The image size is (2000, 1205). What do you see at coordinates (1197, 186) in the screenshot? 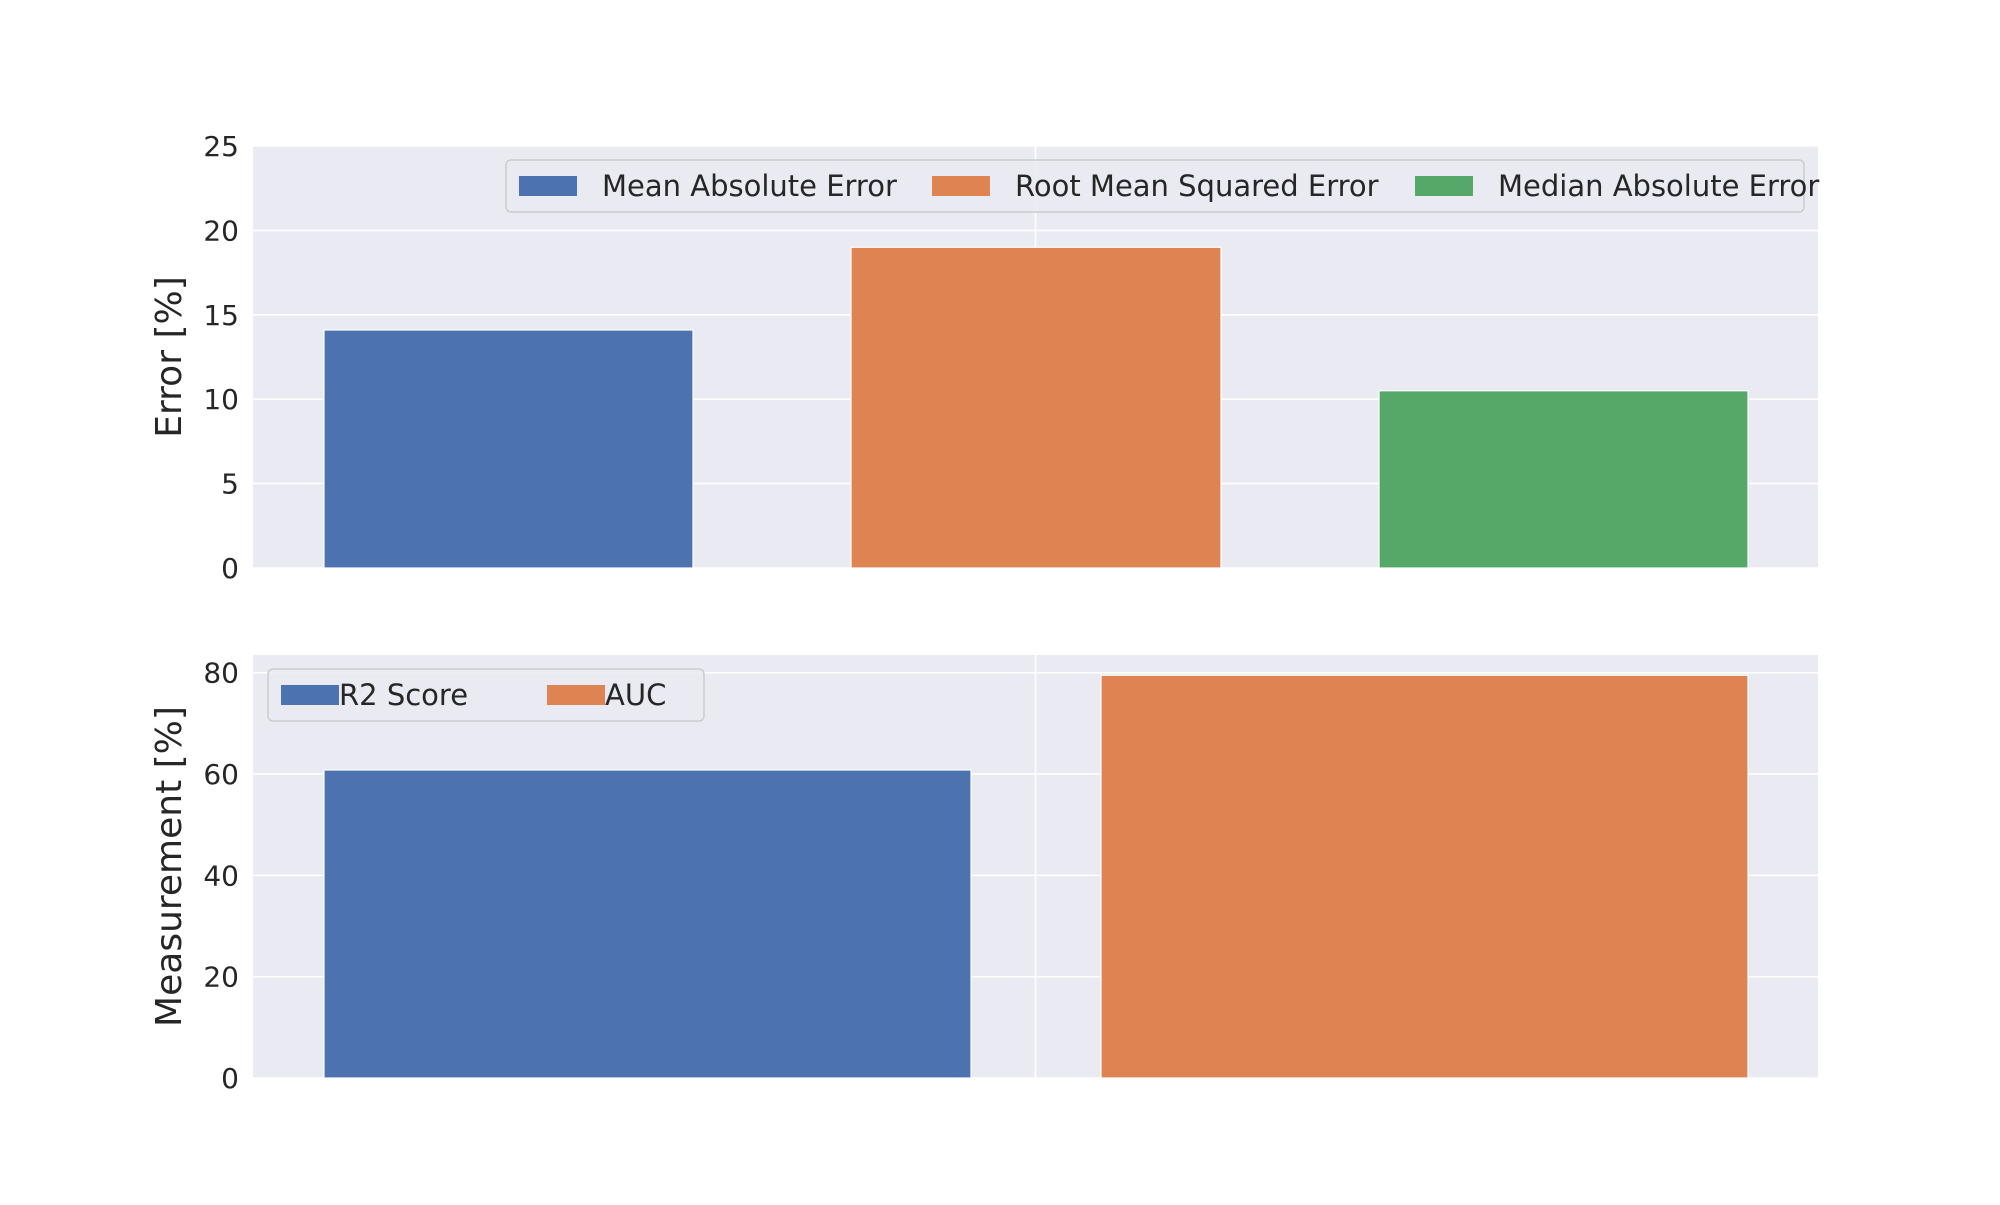
I see `legend-entry: Root Mean Squared Error` at bounding box center [1197, 186].